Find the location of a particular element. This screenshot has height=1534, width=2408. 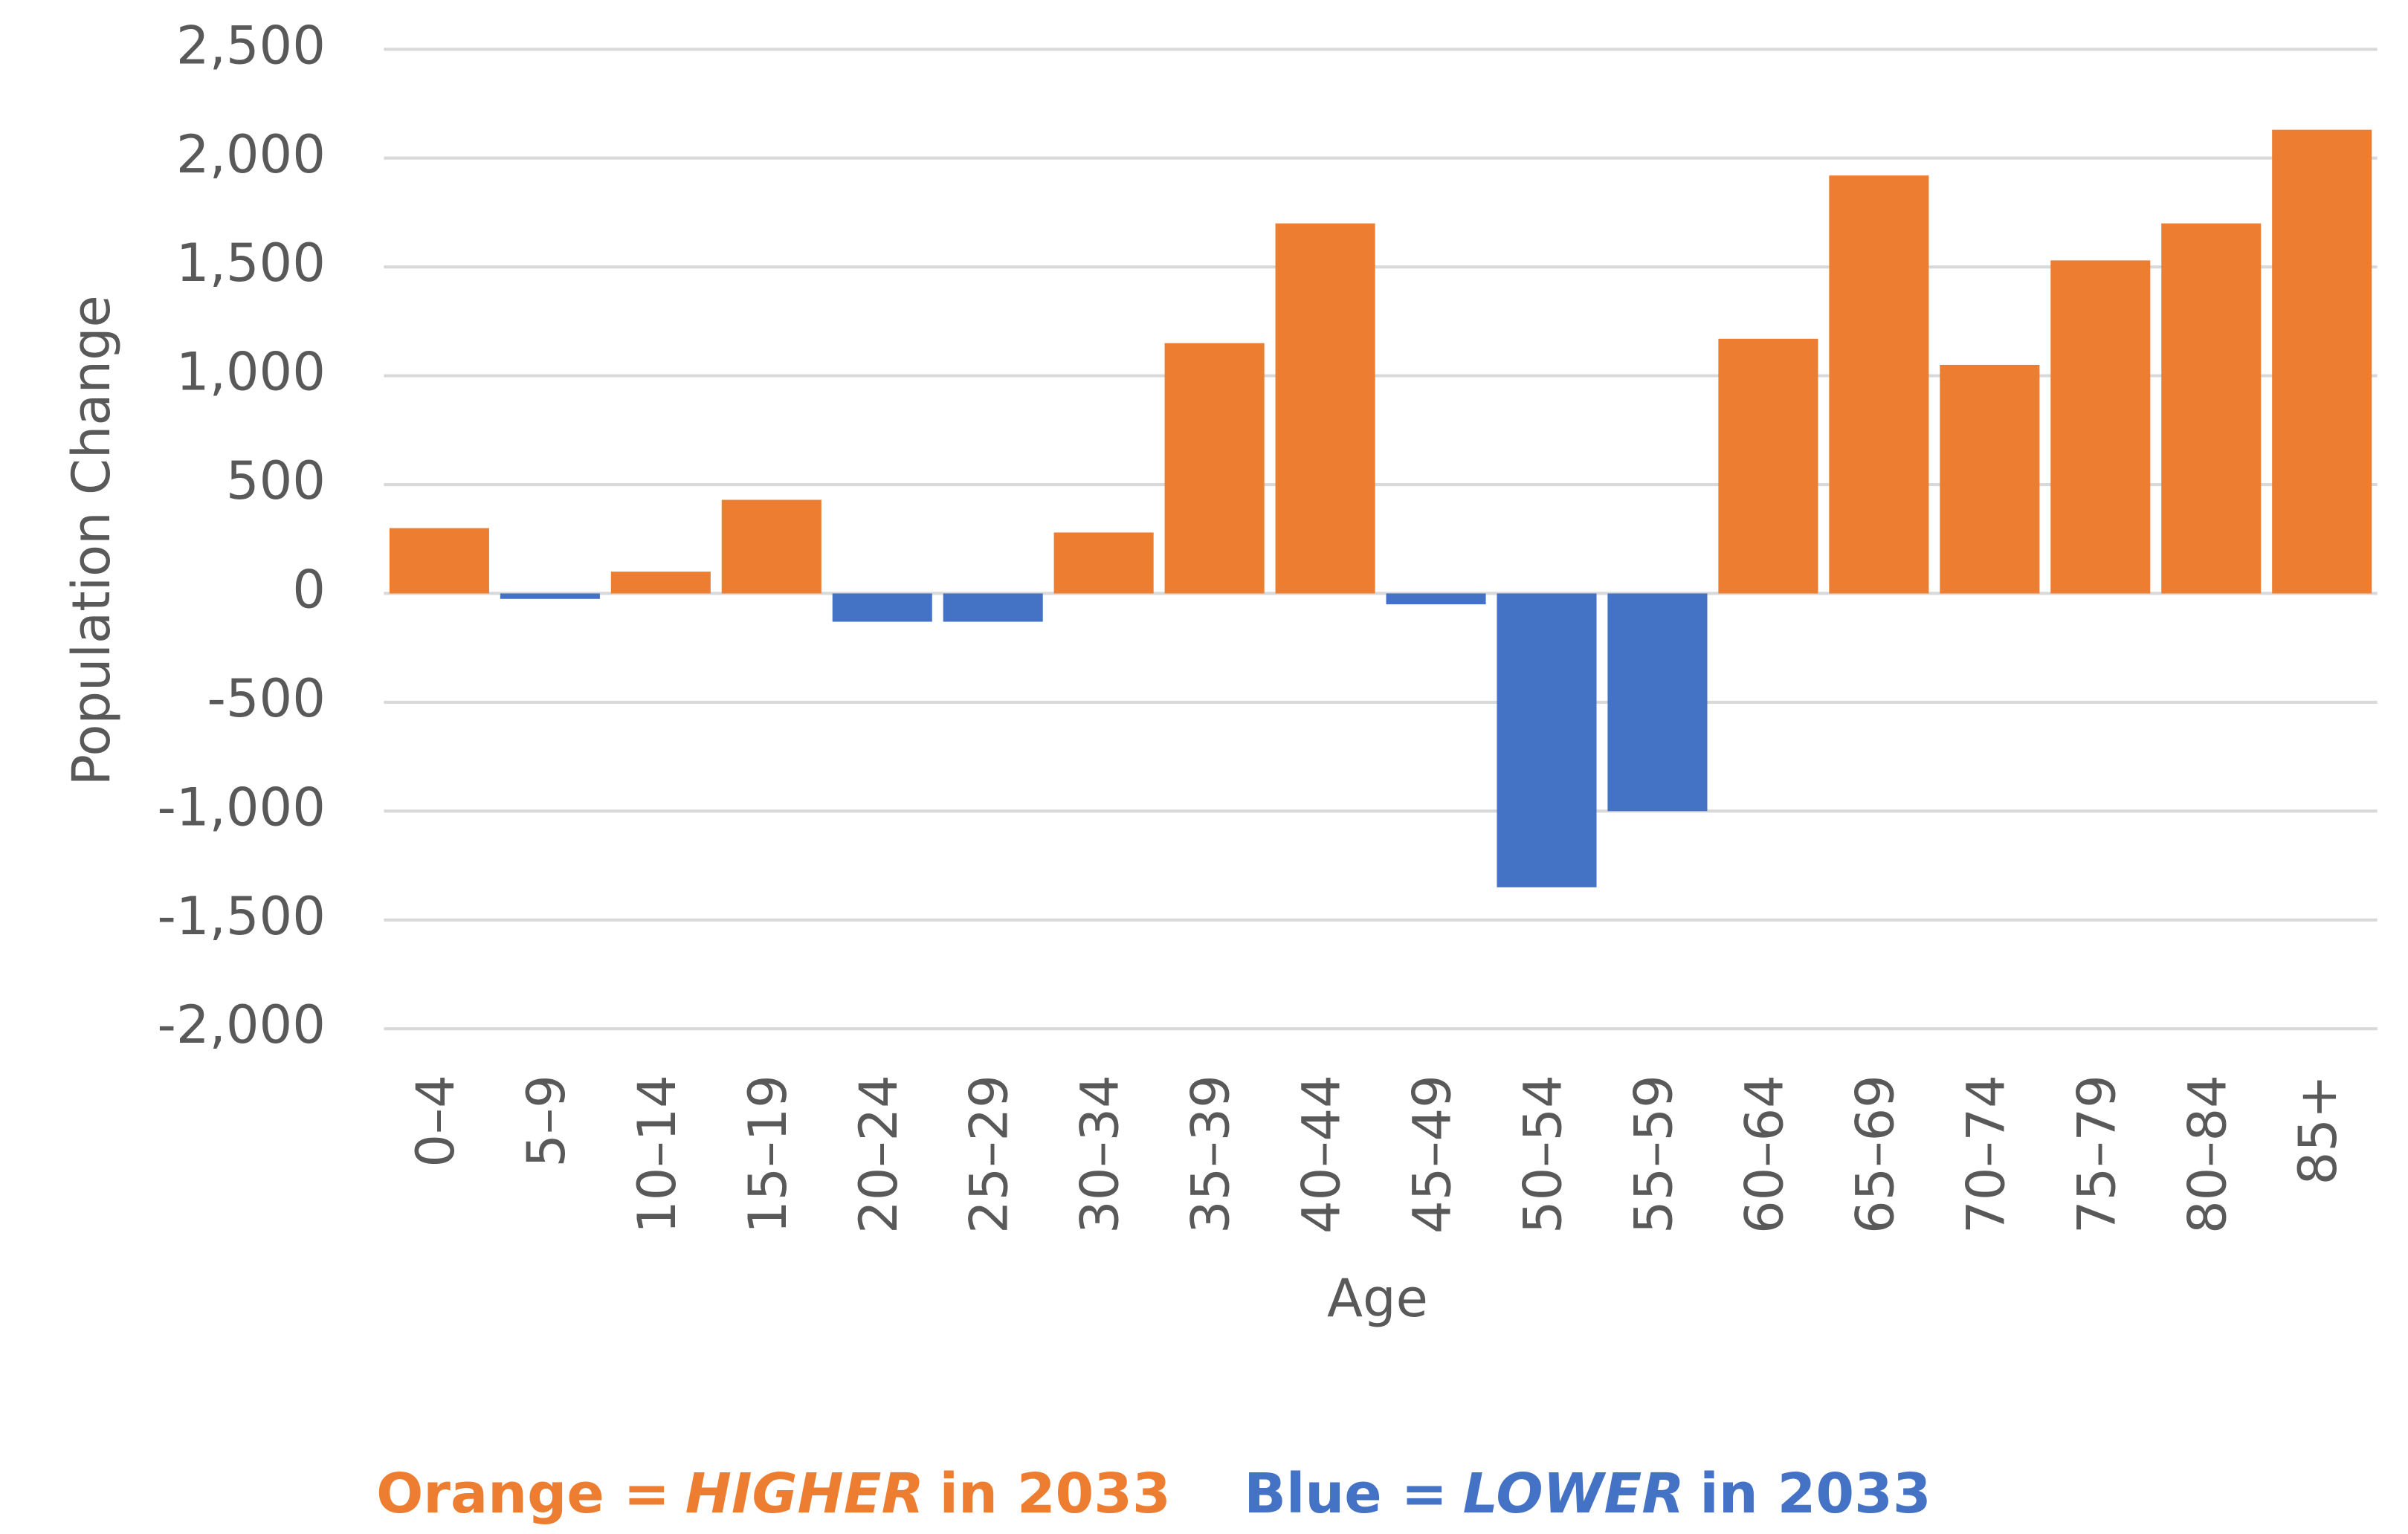

legend-note-part: Orange = is located at coordinates (523, 1493).